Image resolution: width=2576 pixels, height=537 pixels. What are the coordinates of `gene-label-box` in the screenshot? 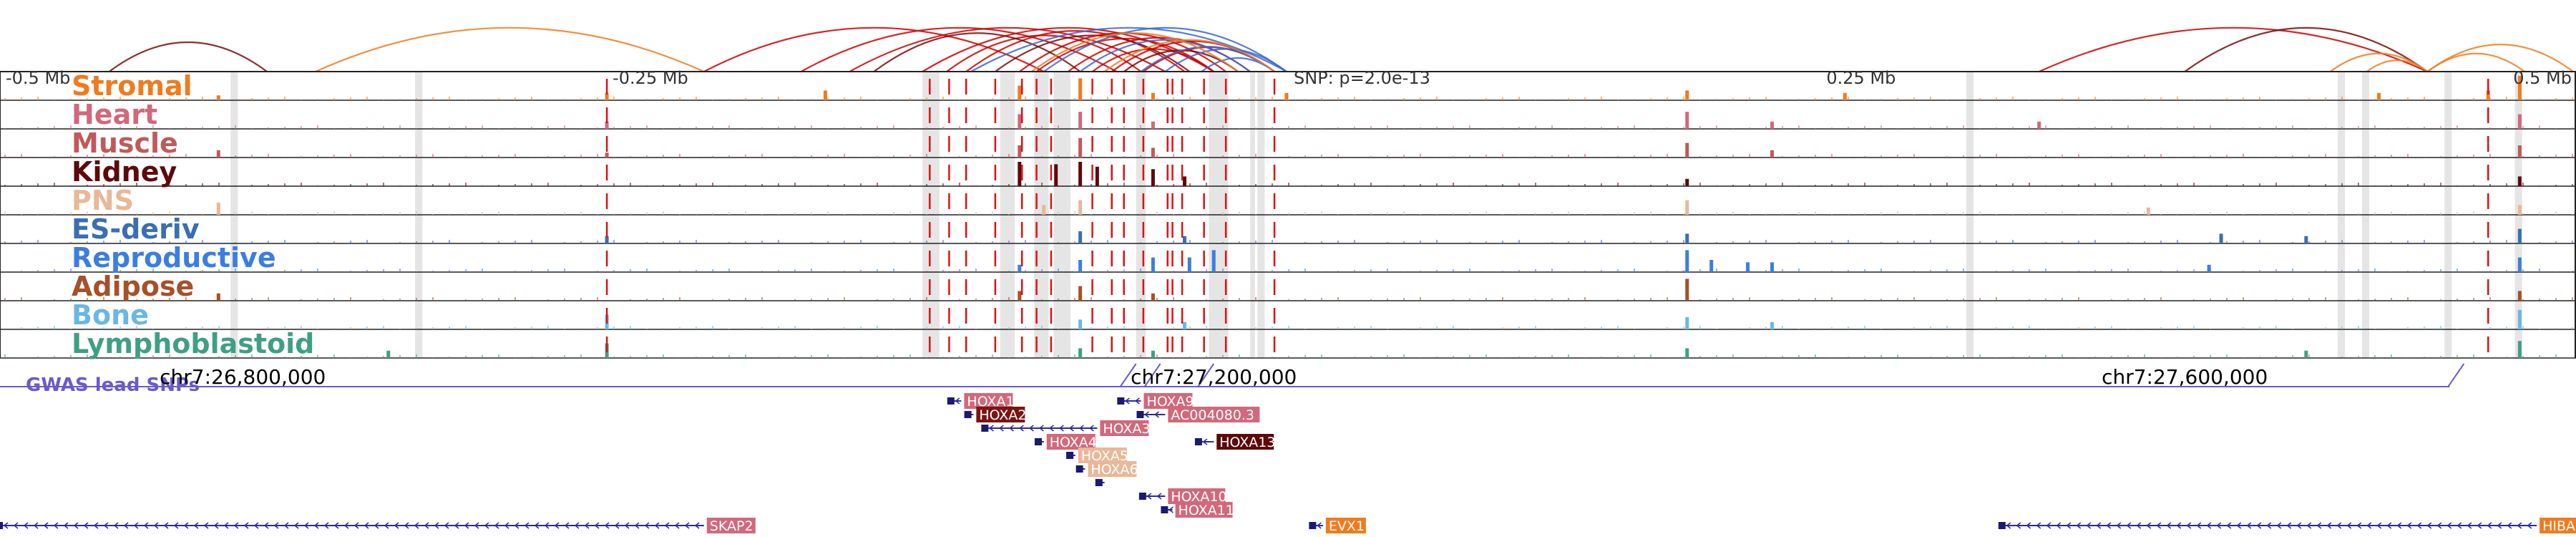 It's located at (1204, 510).